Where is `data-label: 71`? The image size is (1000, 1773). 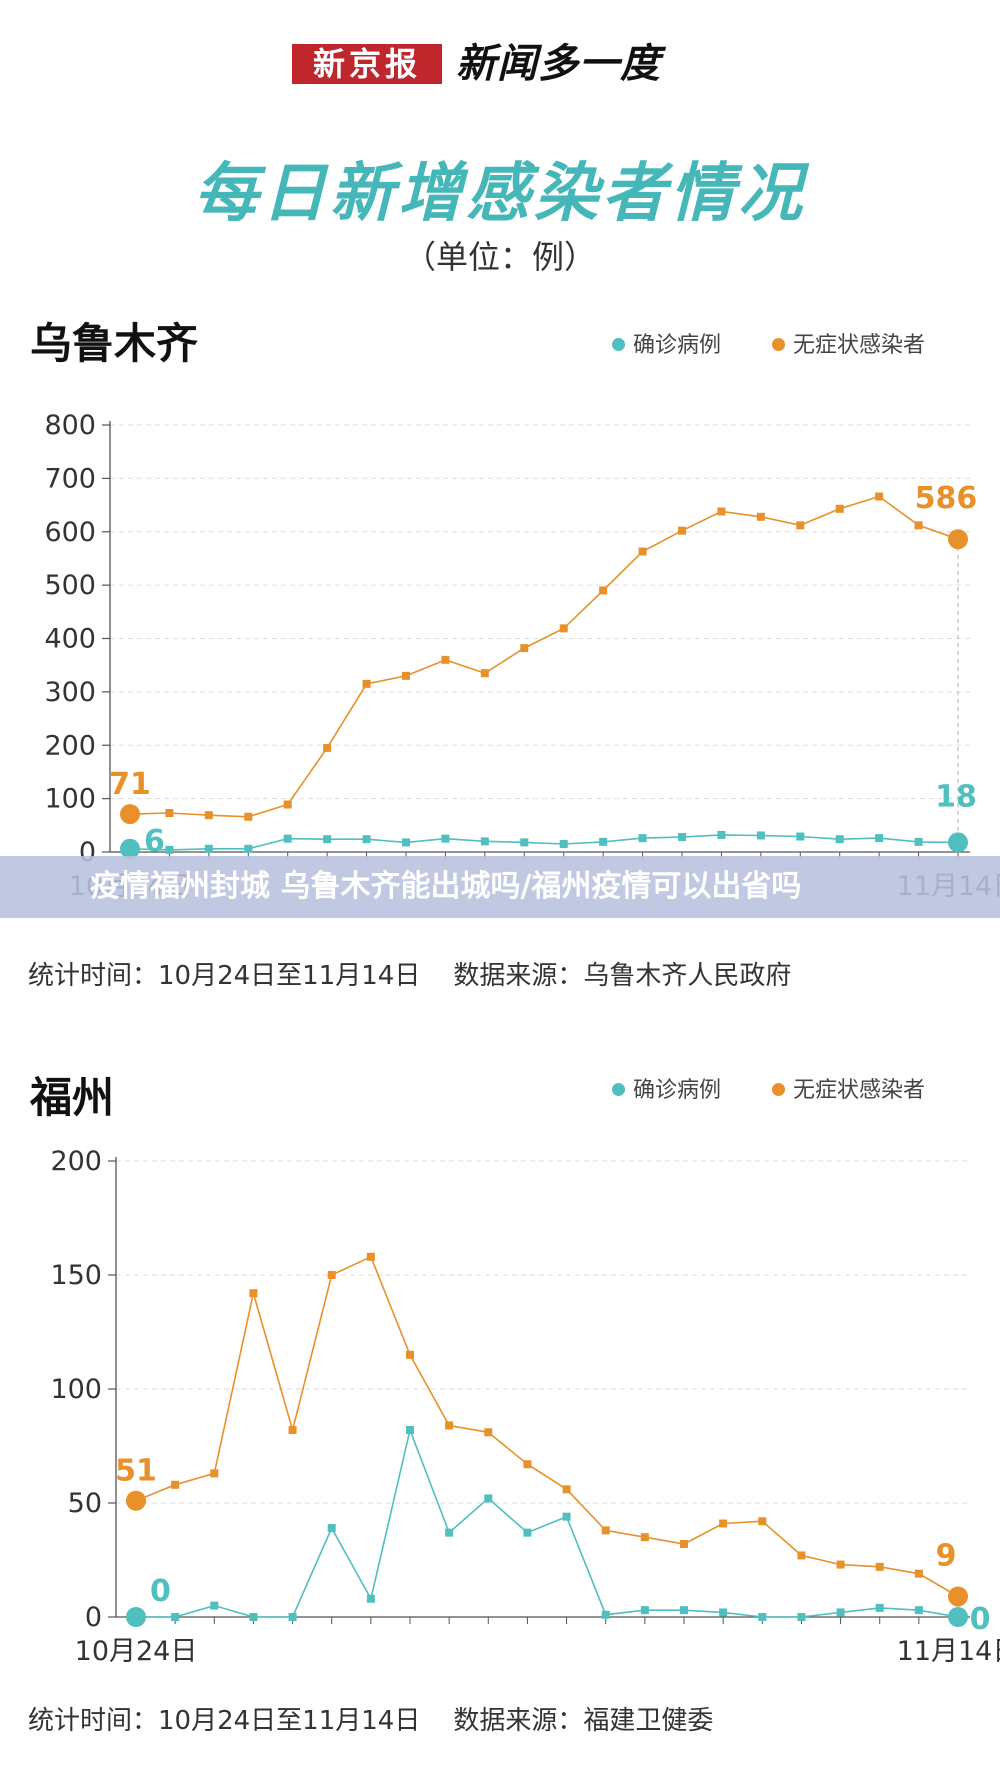 data-label: 71 is located at coordinates (130, 784).